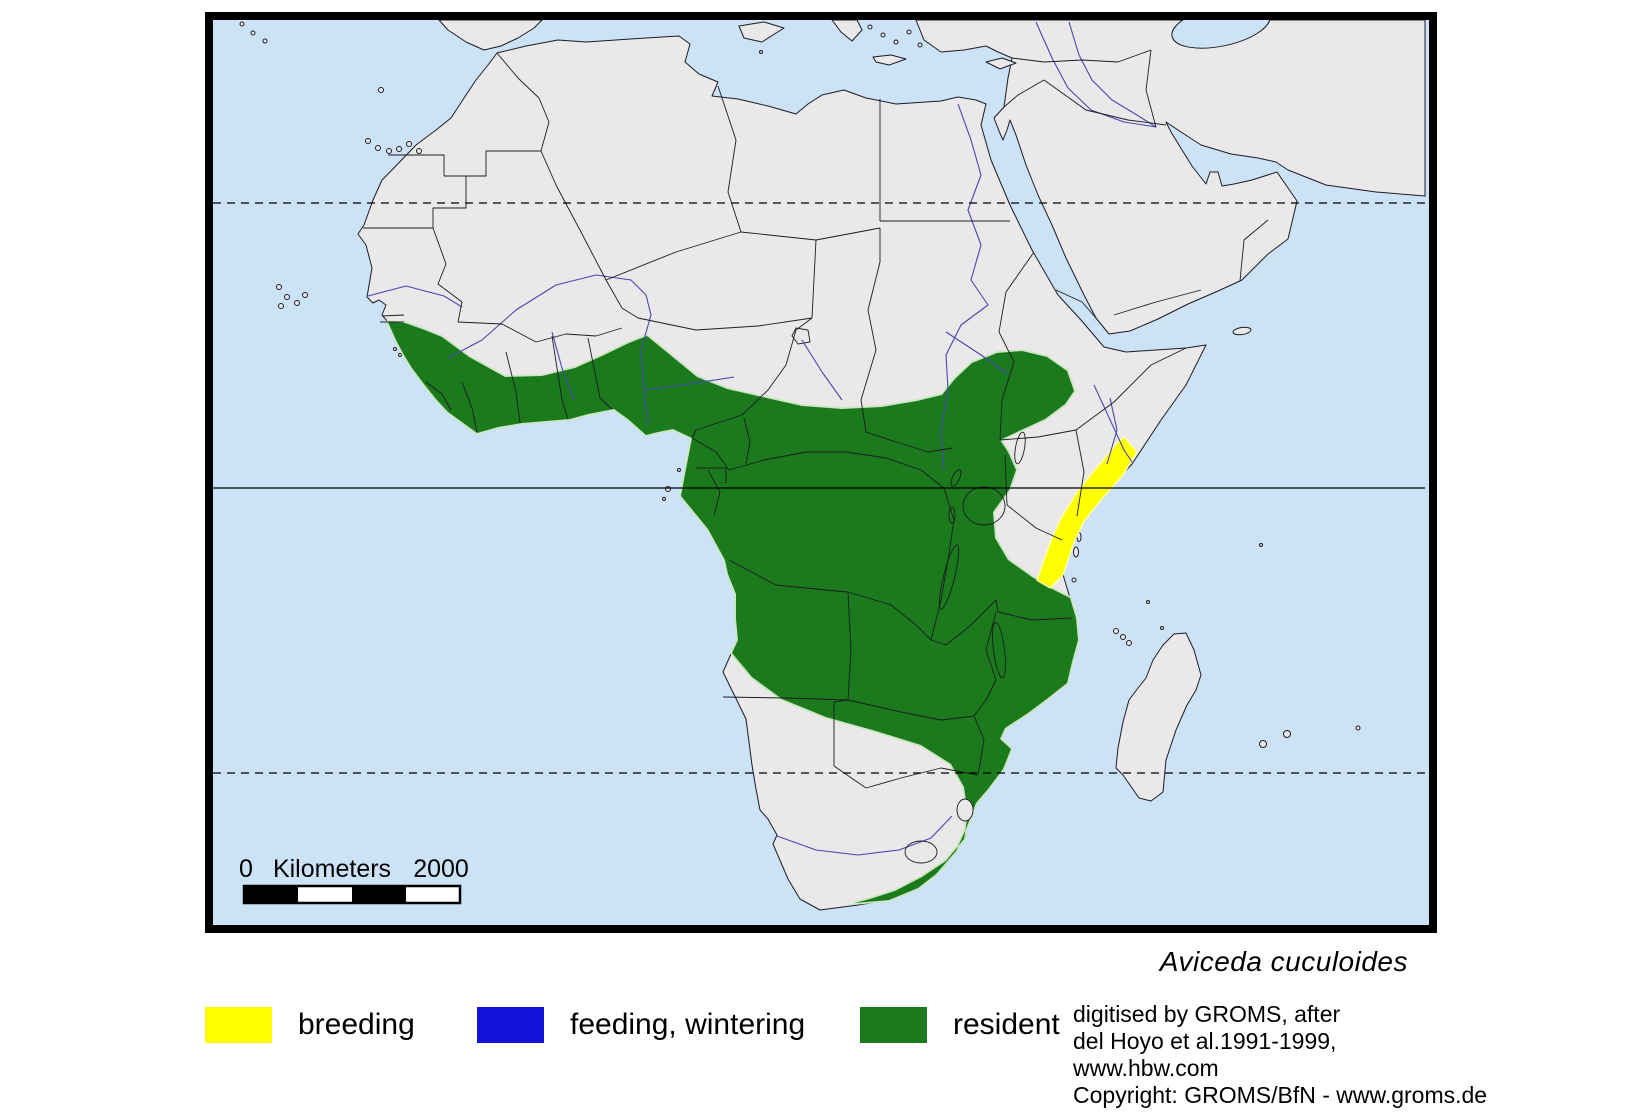 Image resolution: width=1644 pixels, height=1114 pixels. I want to click on resident-label: resident, so click(1006, 1024).